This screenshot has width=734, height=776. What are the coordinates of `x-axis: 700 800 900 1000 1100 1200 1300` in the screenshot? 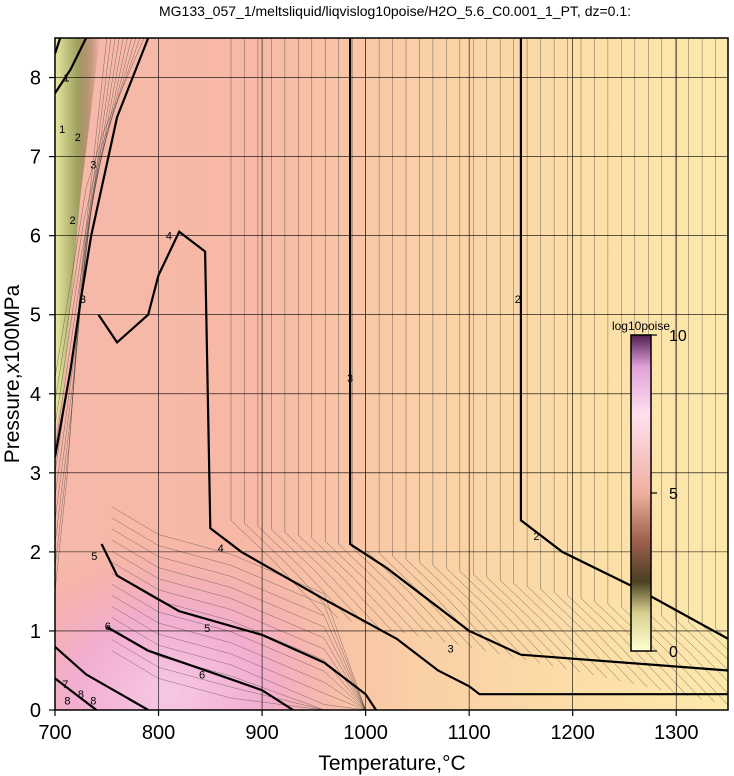 It's located at (368, 727).